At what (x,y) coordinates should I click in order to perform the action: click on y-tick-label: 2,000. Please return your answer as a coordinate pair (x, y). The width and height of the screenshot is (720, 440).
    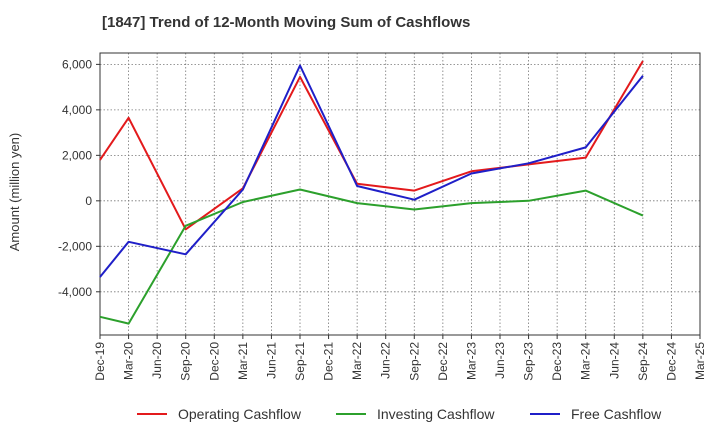
    Looking at the image, I should click on (77, 155).